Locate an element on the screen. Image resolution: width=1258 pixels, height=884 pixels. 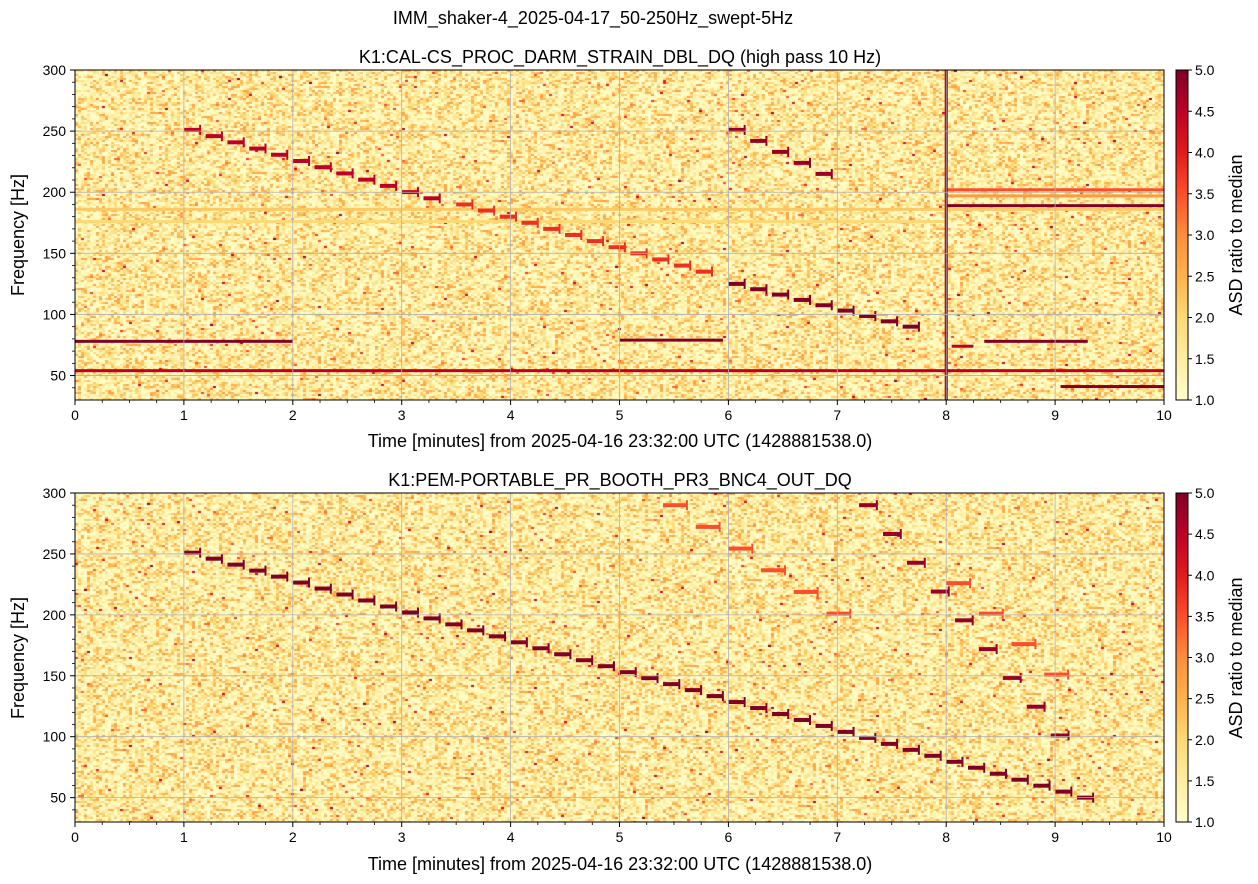
colorbar-tick-label: 3.0 is located at coordinates (1205, 658).